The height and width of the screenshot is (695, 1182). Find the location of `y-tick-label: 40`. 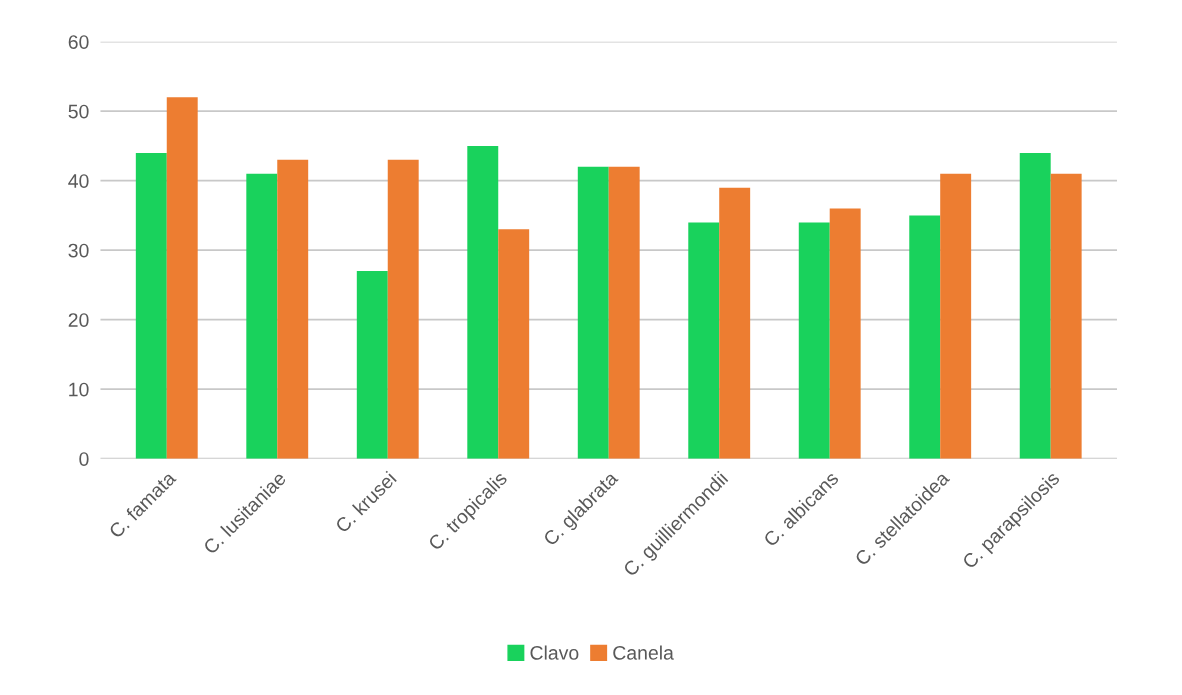

y-tick-label: 40 is located at coordinates (78, 181).